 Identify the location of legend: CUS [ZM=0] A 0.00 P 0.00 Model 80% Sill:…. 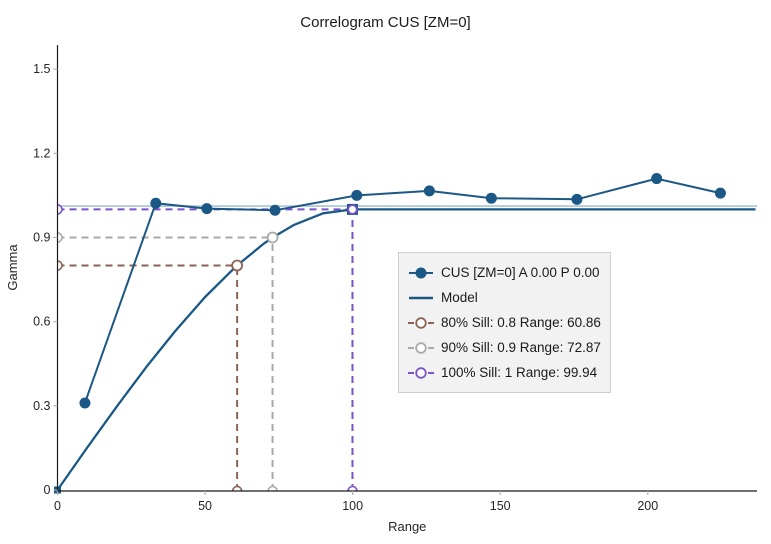
(504, 322).